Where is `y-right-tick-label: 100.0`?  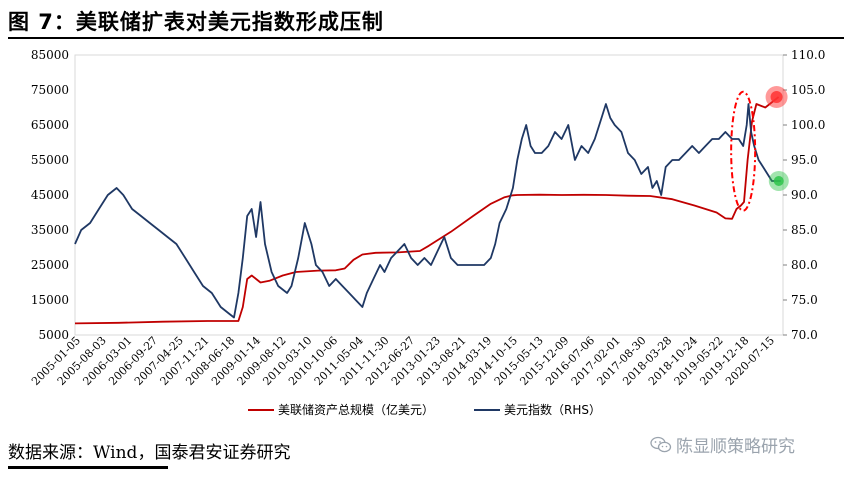
y-right-tick-label: 100.0 is located at coordinates (808, 125).